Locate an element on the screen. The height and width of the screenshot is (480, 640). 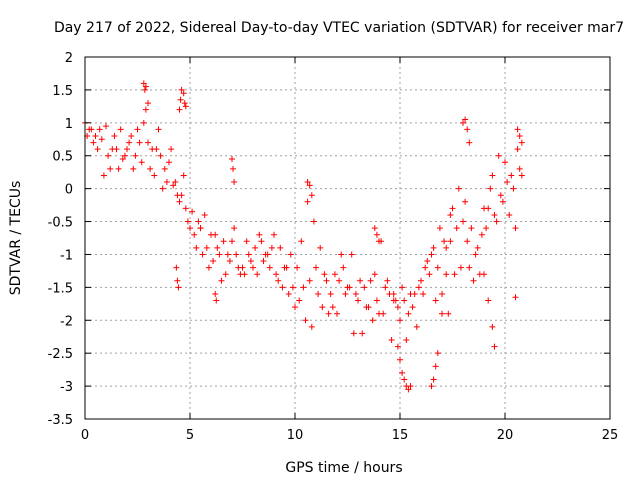
y-axis-label: SDTVAR / TECUs is located at coordinates (16, 238).